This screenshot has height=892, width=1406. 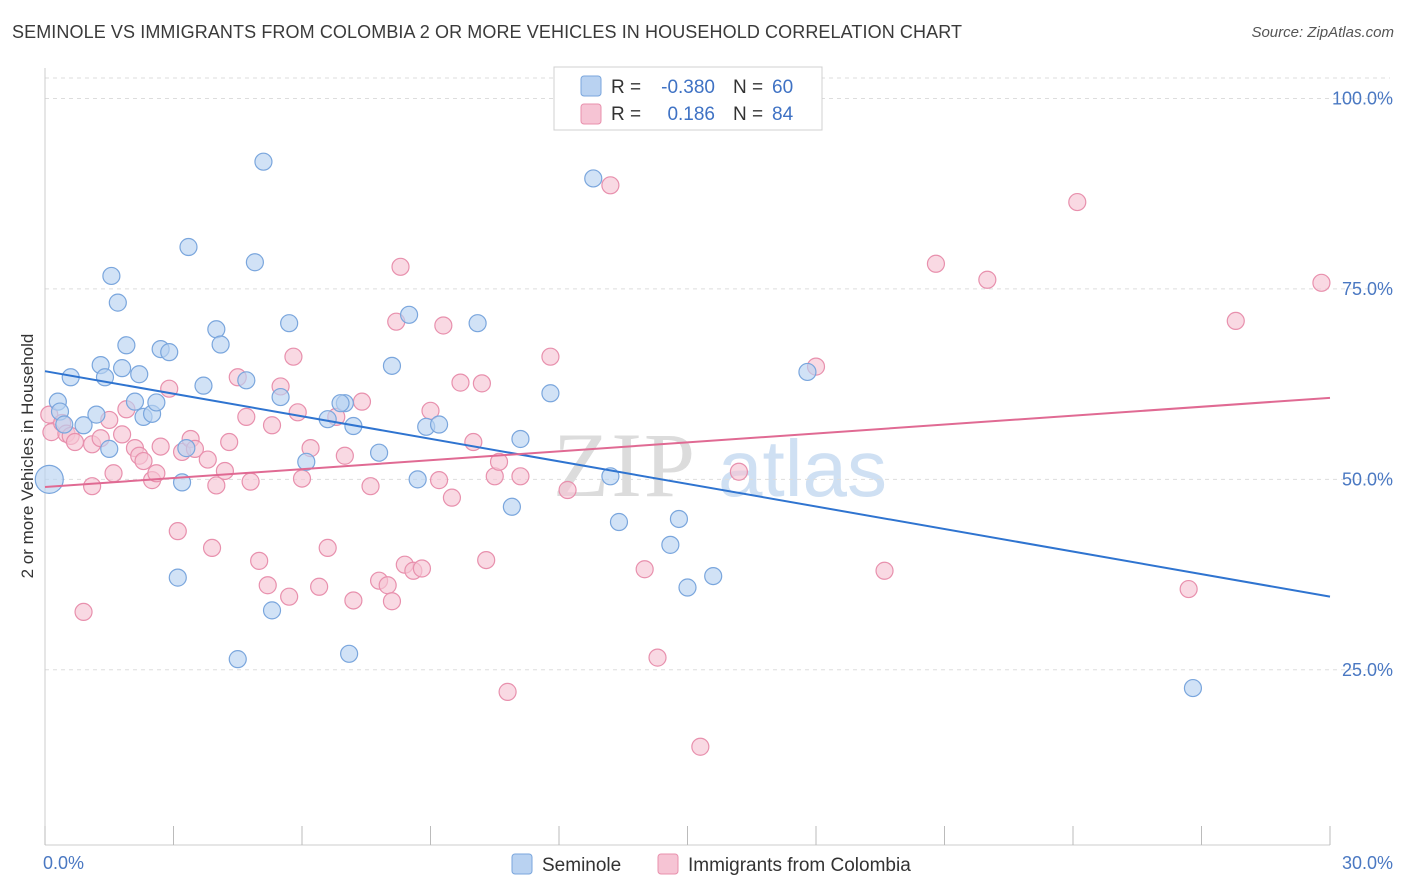 What do you see at coordinates (748, 87) in the screenshot?
I see `legend-n-label-seminole: N =` at bounding box center [748, 87].